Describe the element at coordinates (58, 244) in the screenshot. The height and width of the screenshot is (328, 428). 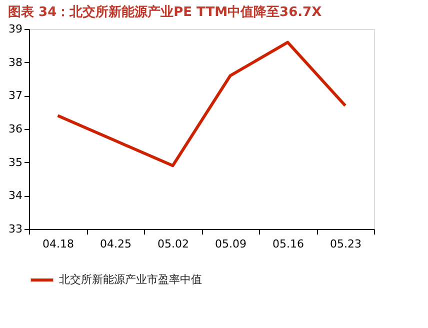
I see `x-tick-label: 04.18` at that location.